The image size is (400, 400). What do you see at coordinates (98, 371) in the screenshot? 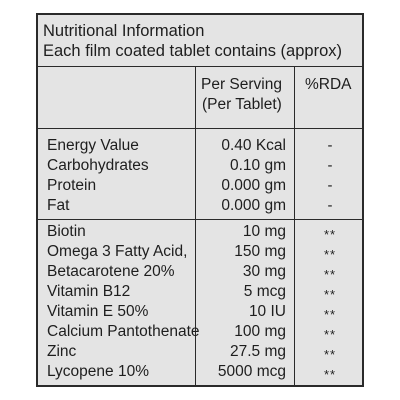
I see `nutrient-name: Lycopene 10%` at bounding box center [98, 371].